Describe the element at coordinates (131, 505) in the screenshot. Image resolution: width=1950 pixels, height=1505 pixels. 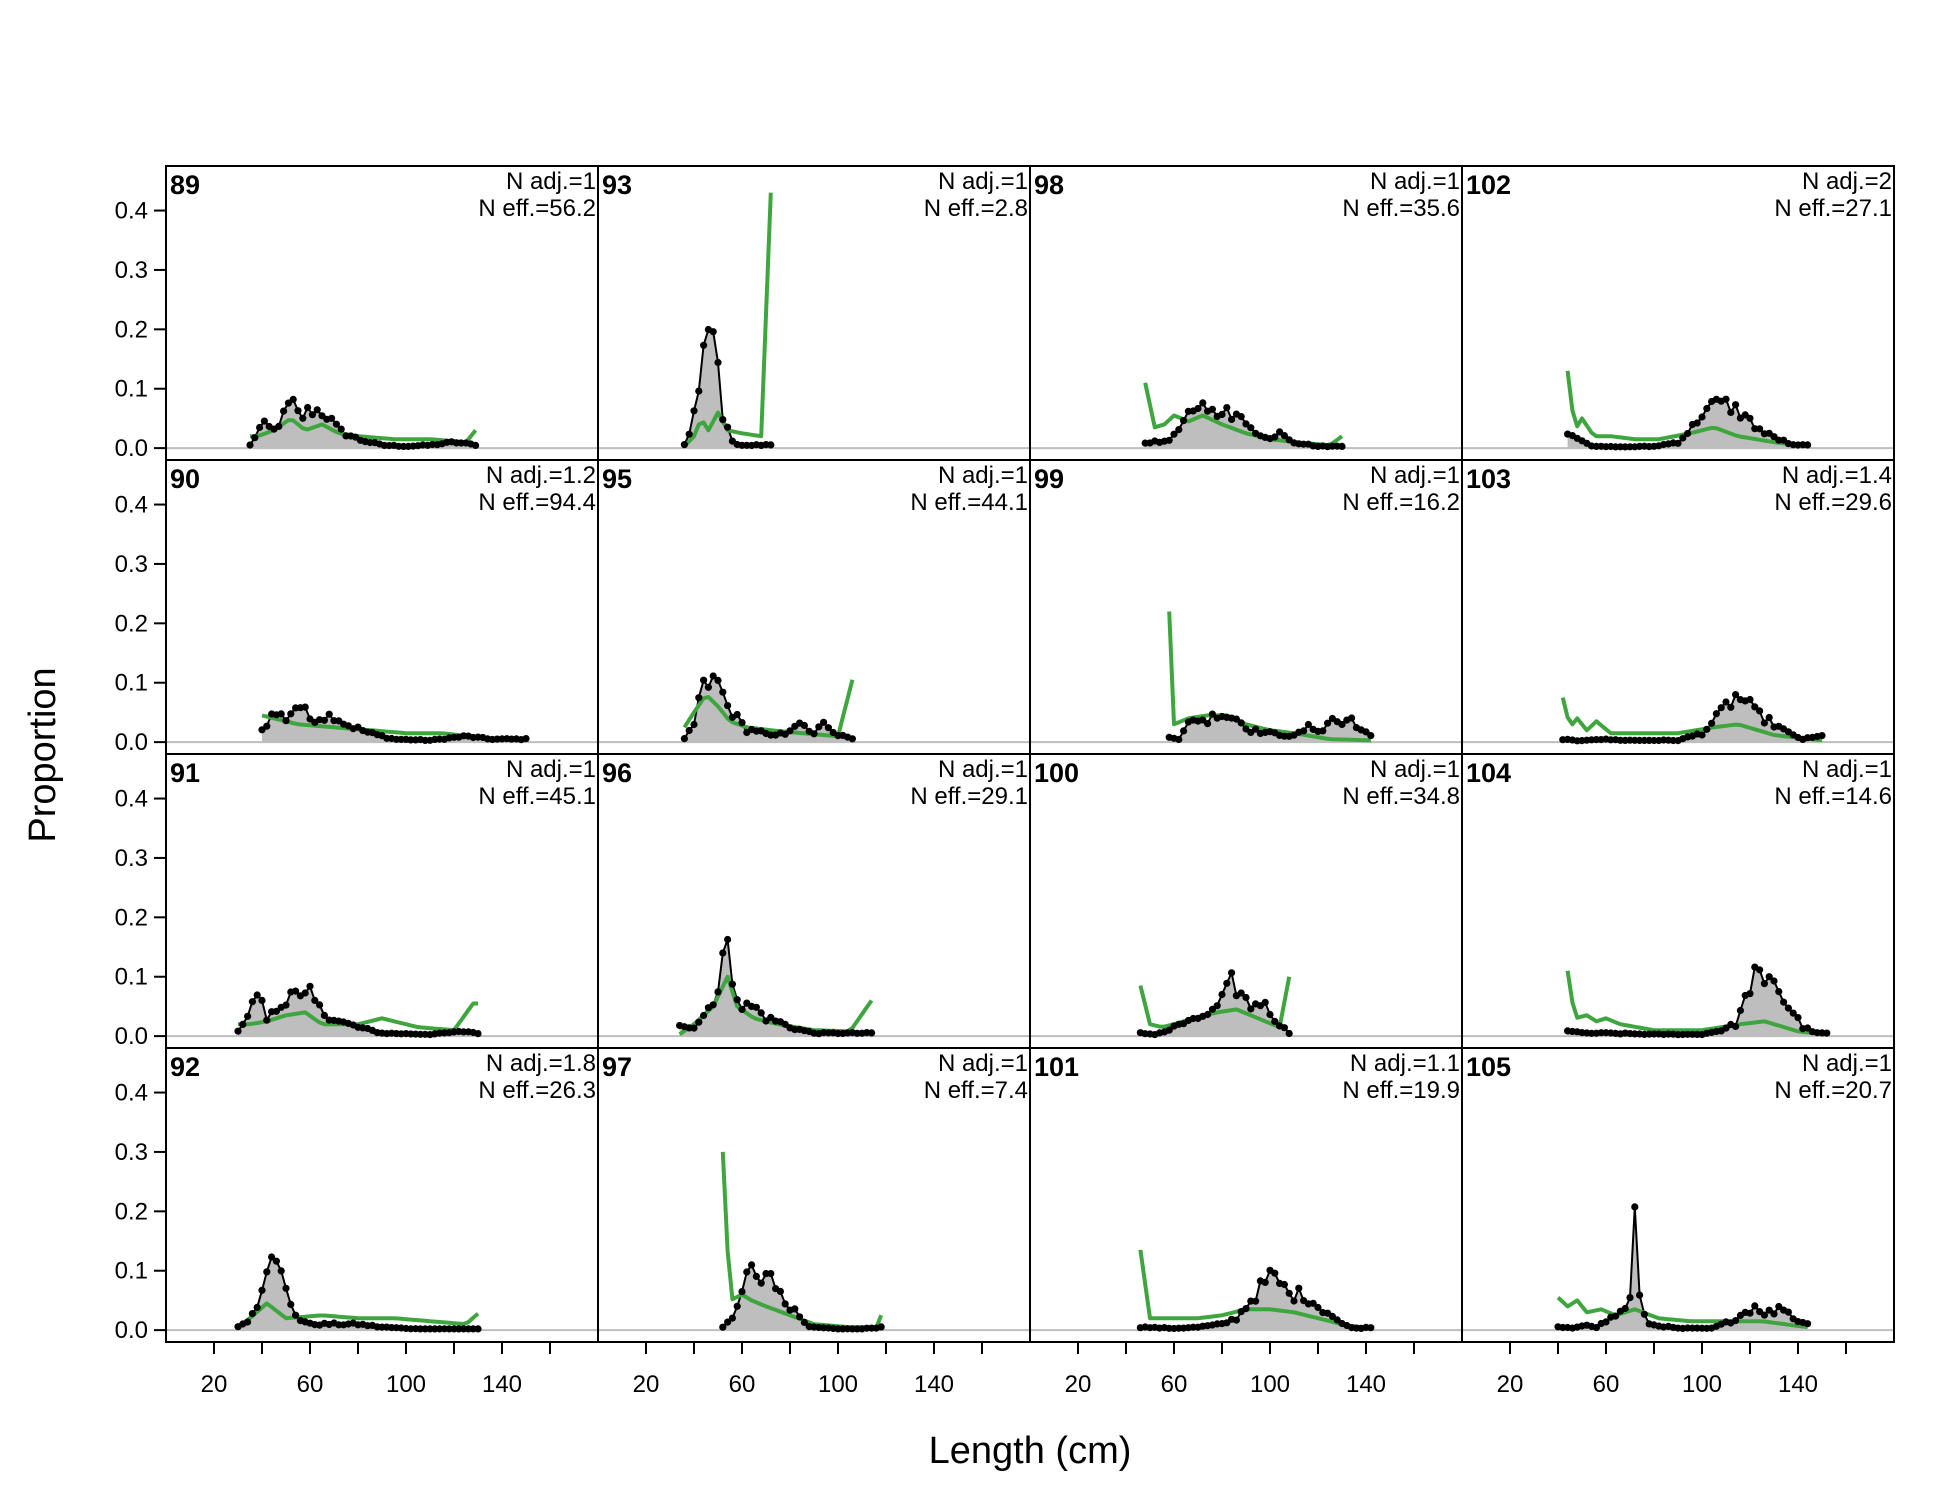
I see `y-tick-label: 0.4` at that location.